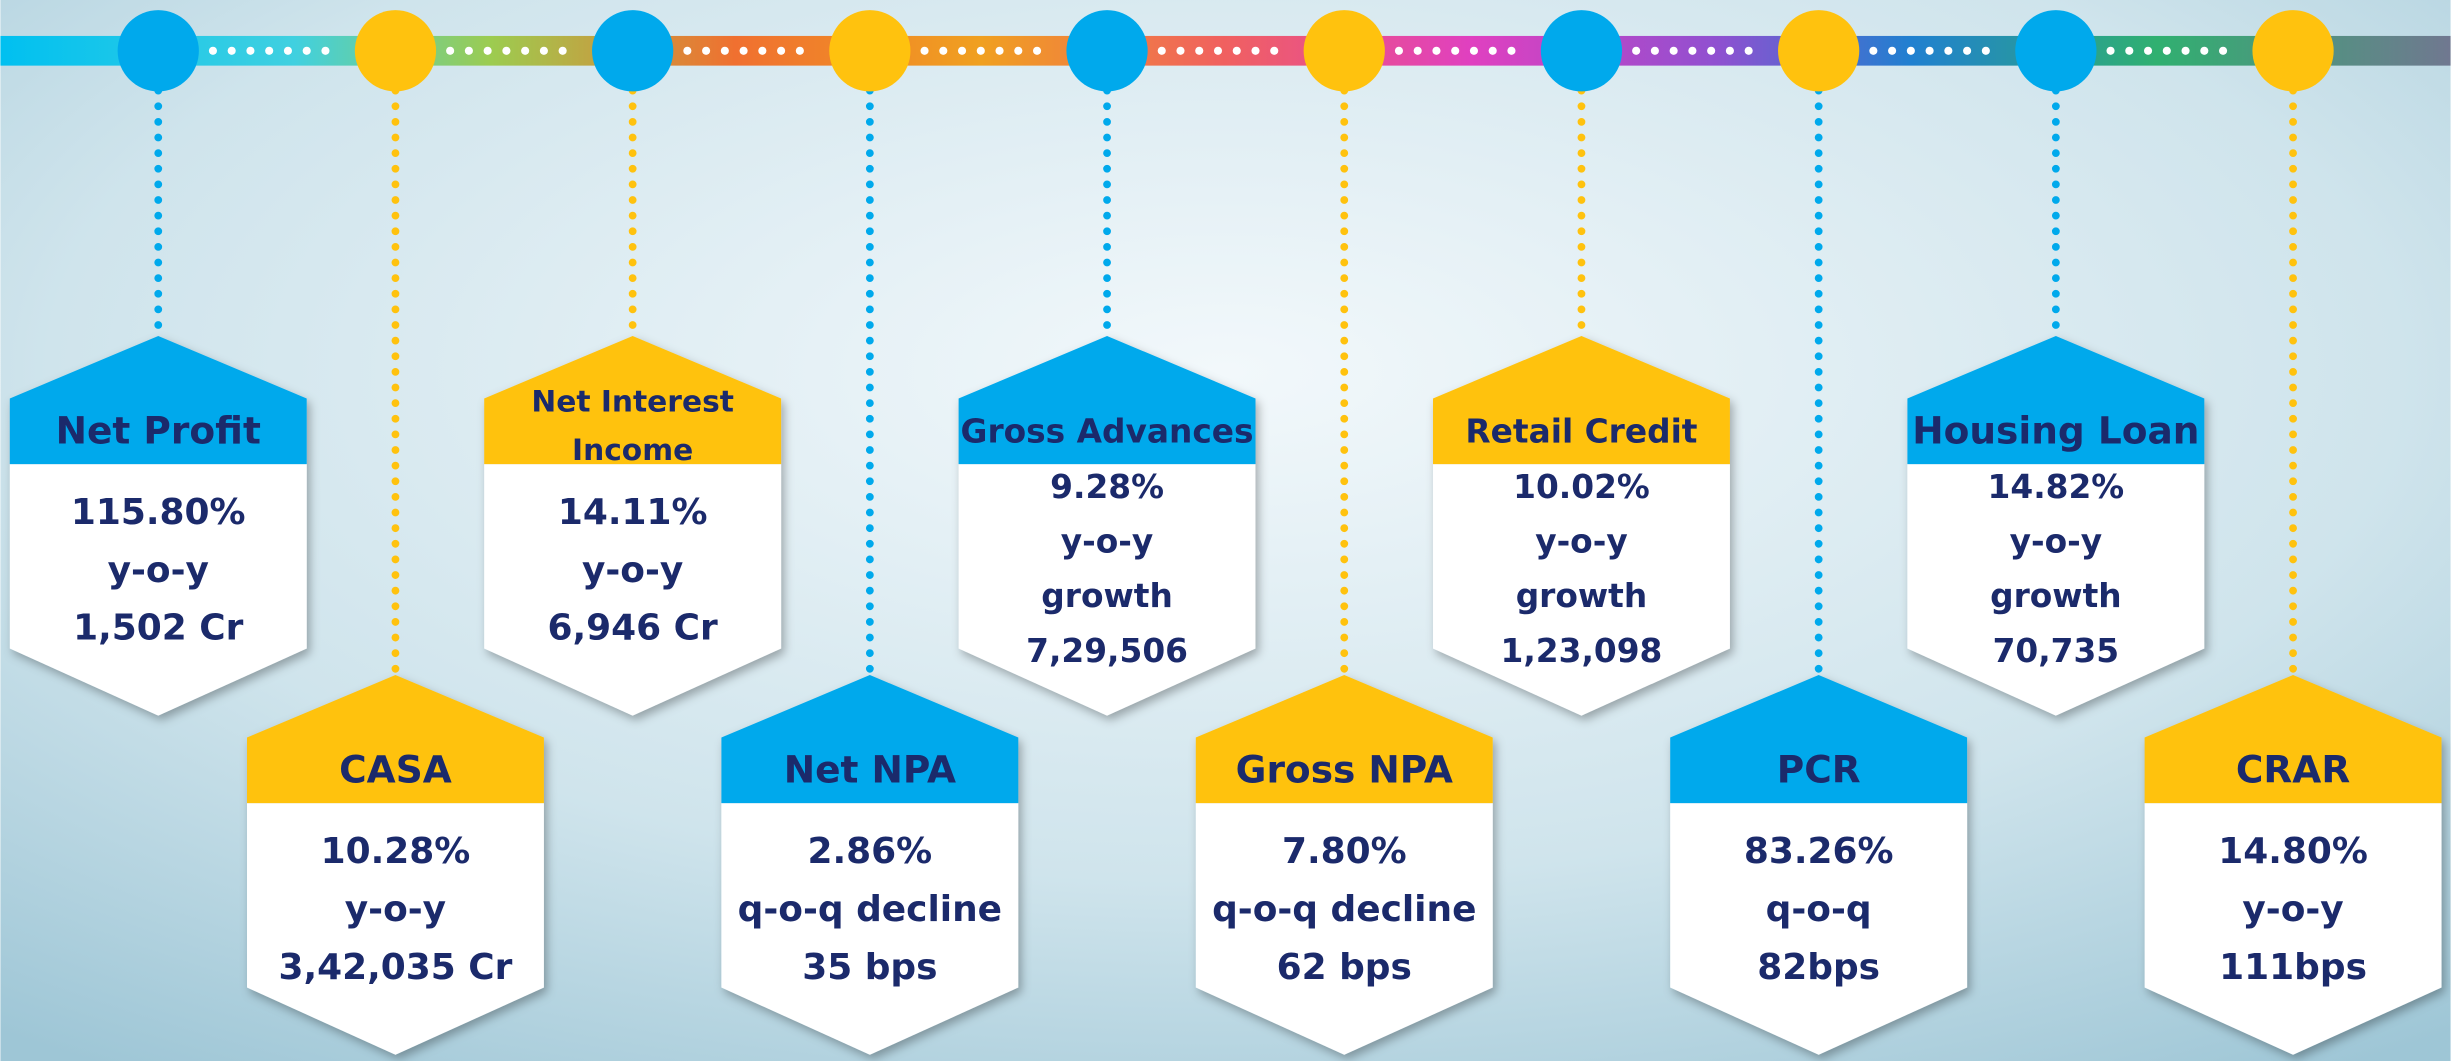 This screenshot has width=2451, height=1061. I want to click on node-value: 62 bps, so click(1344, 967).